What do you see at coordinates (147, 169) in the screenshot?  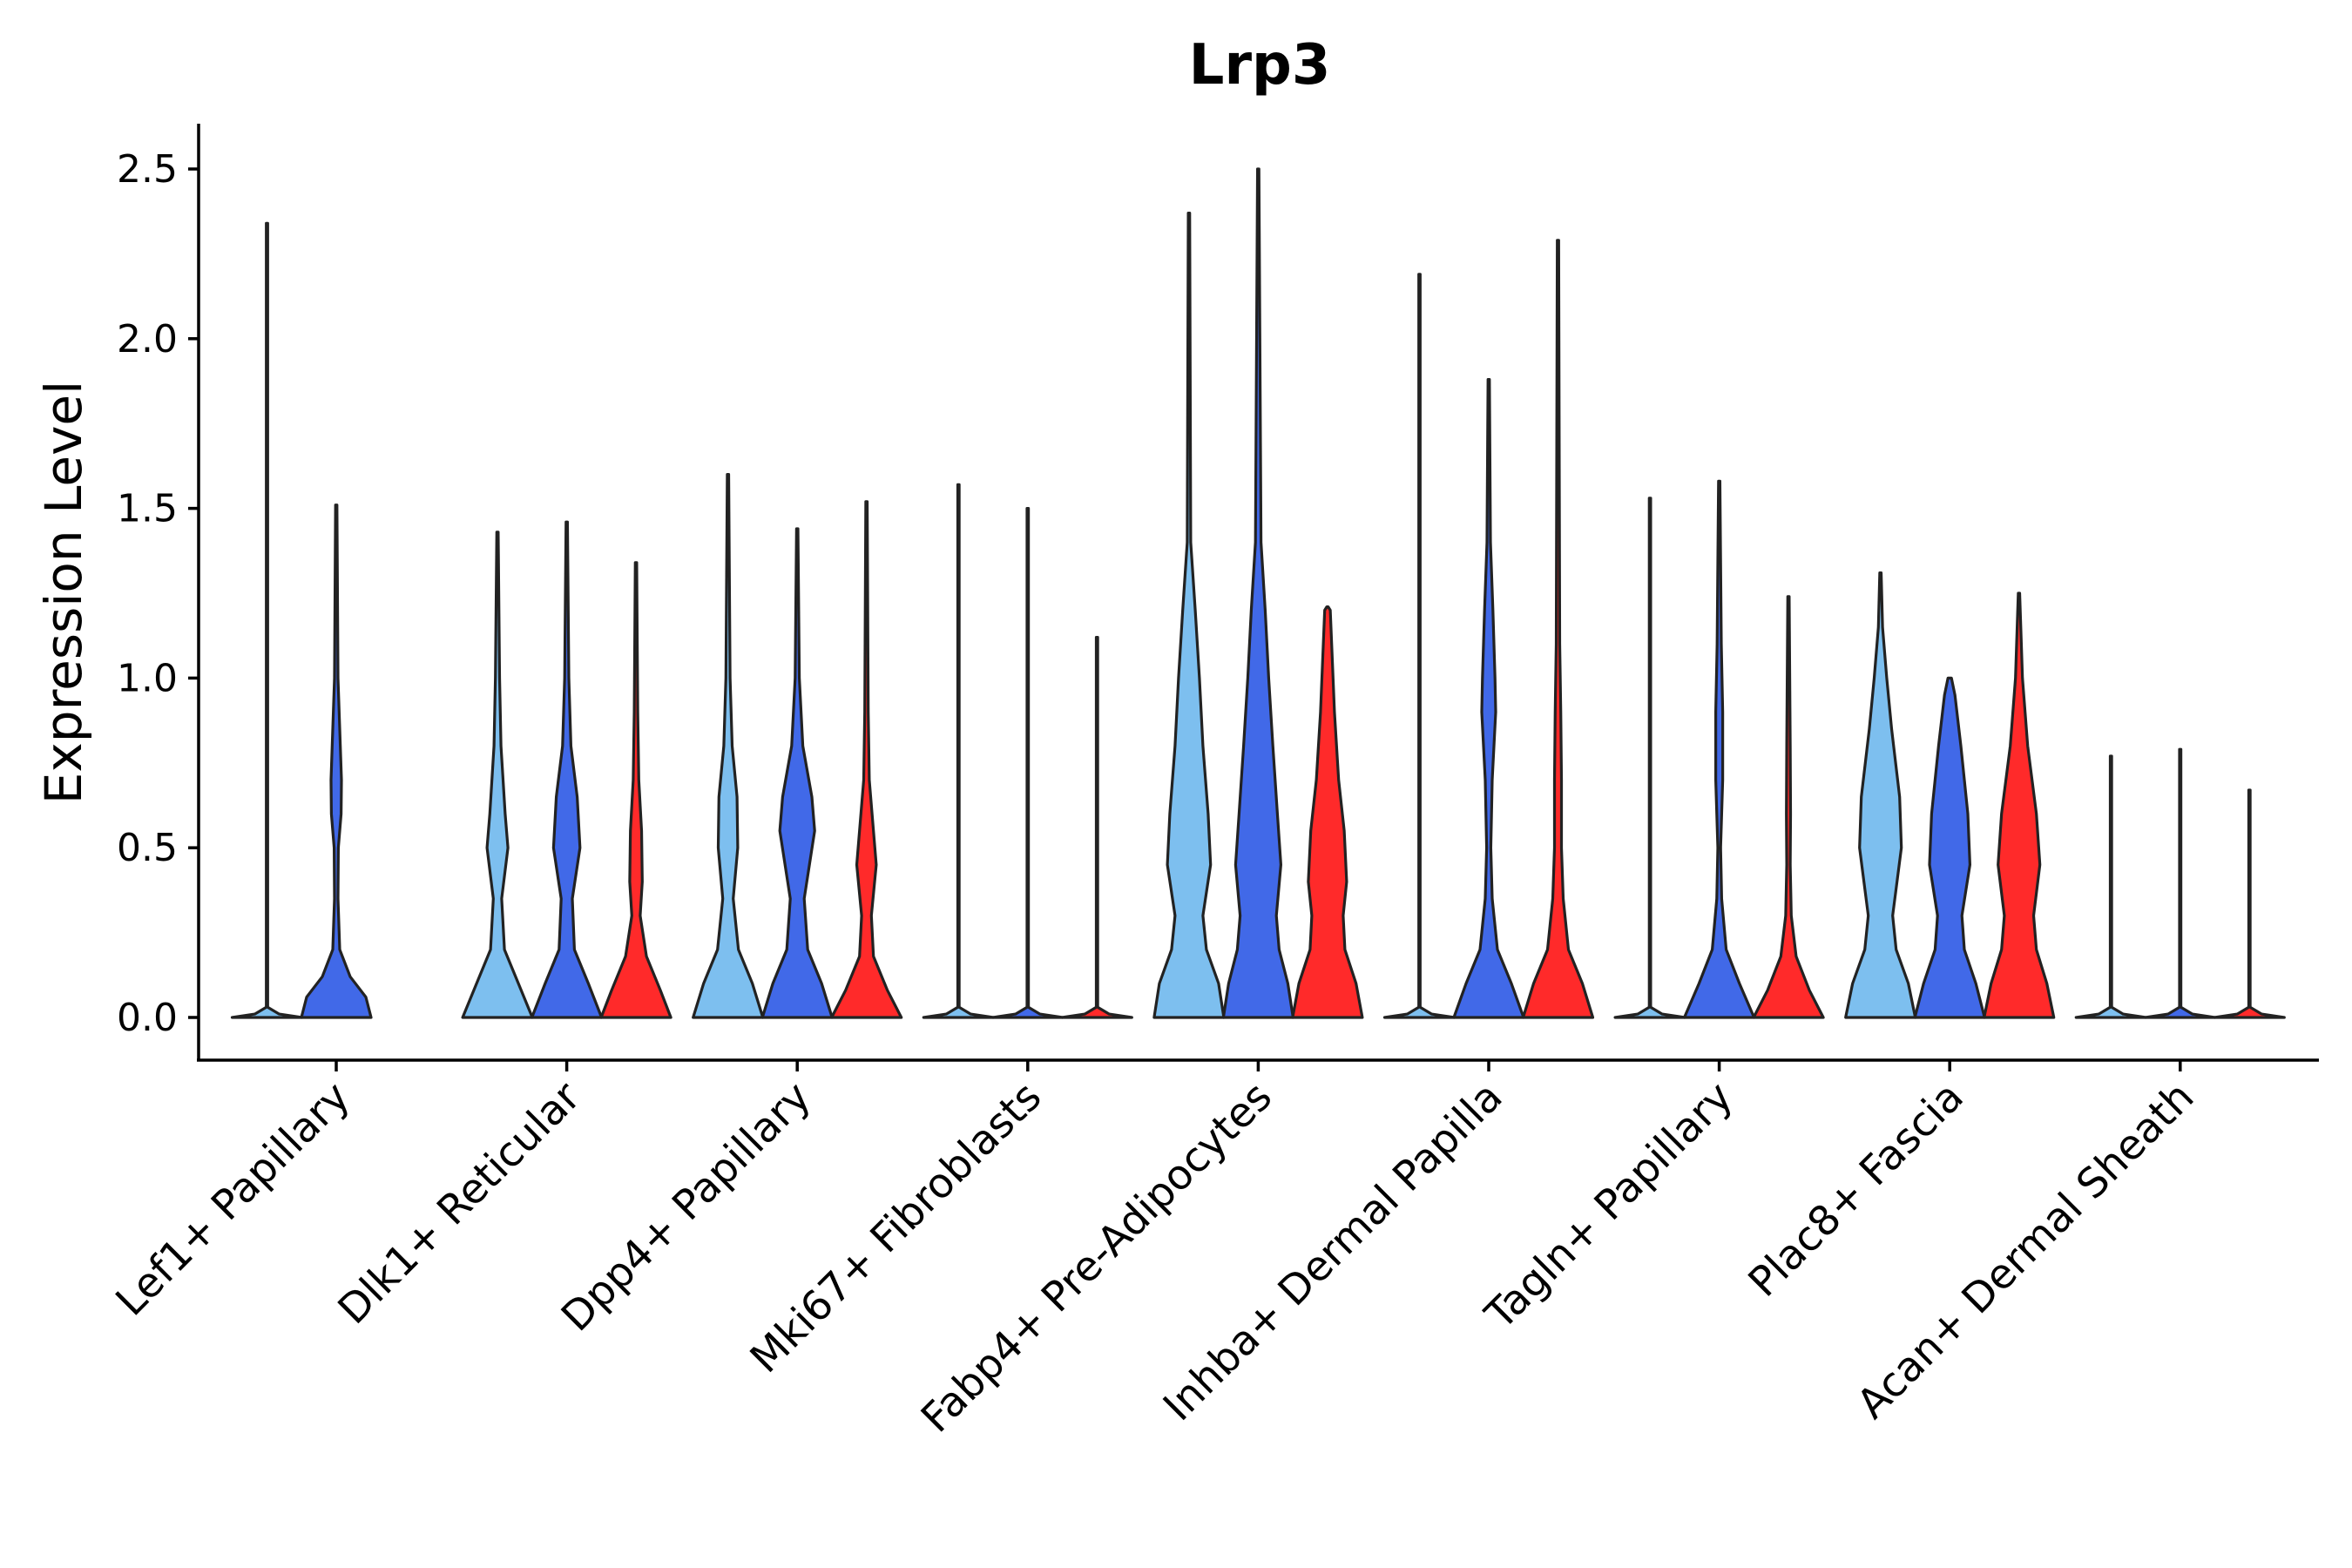 I see `y-tick-label: 2.5` at bounding box center [147, 169].